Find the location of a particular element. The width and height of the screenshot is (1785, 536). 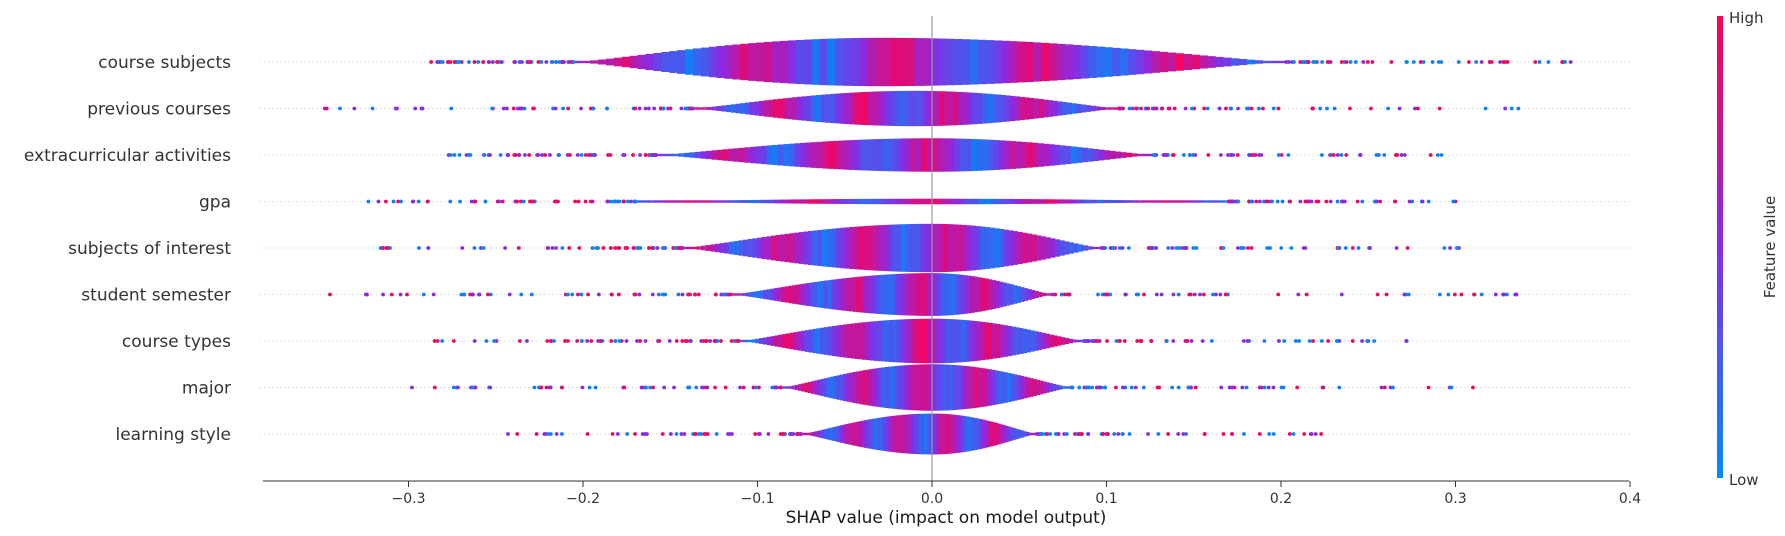

feature-label: subjects of interest is located at coordinates (149, 249).